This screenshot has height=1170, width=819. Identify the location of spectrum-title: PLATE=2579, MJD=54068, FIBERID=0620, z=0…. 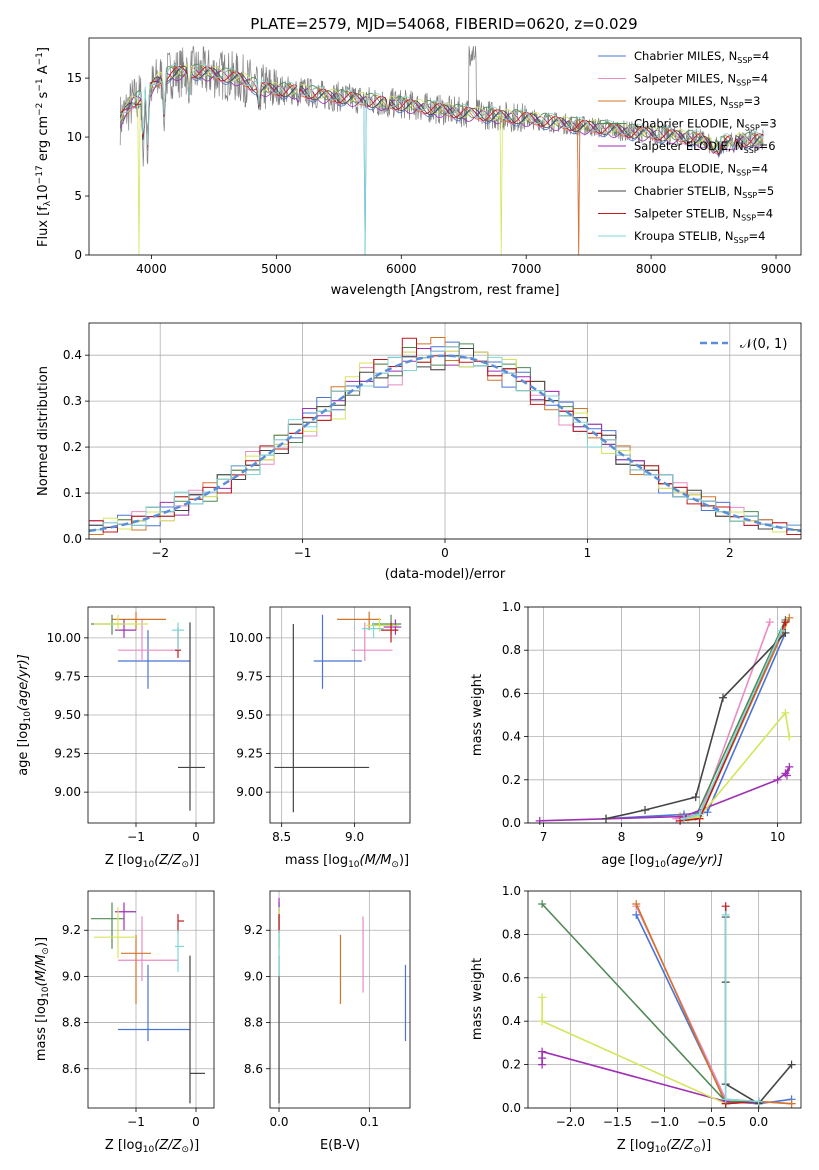
(443, 24).